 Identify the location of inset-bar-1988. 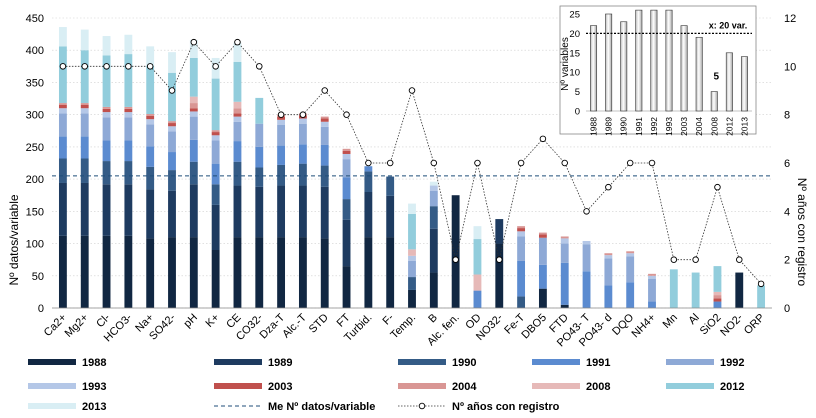
(594, 68).